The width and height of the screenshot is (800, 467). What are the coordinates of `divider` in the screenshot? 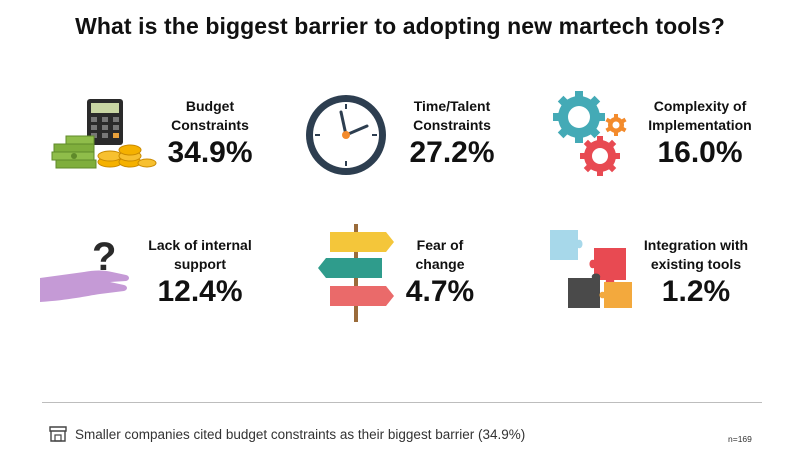 It's located at (402, 402).